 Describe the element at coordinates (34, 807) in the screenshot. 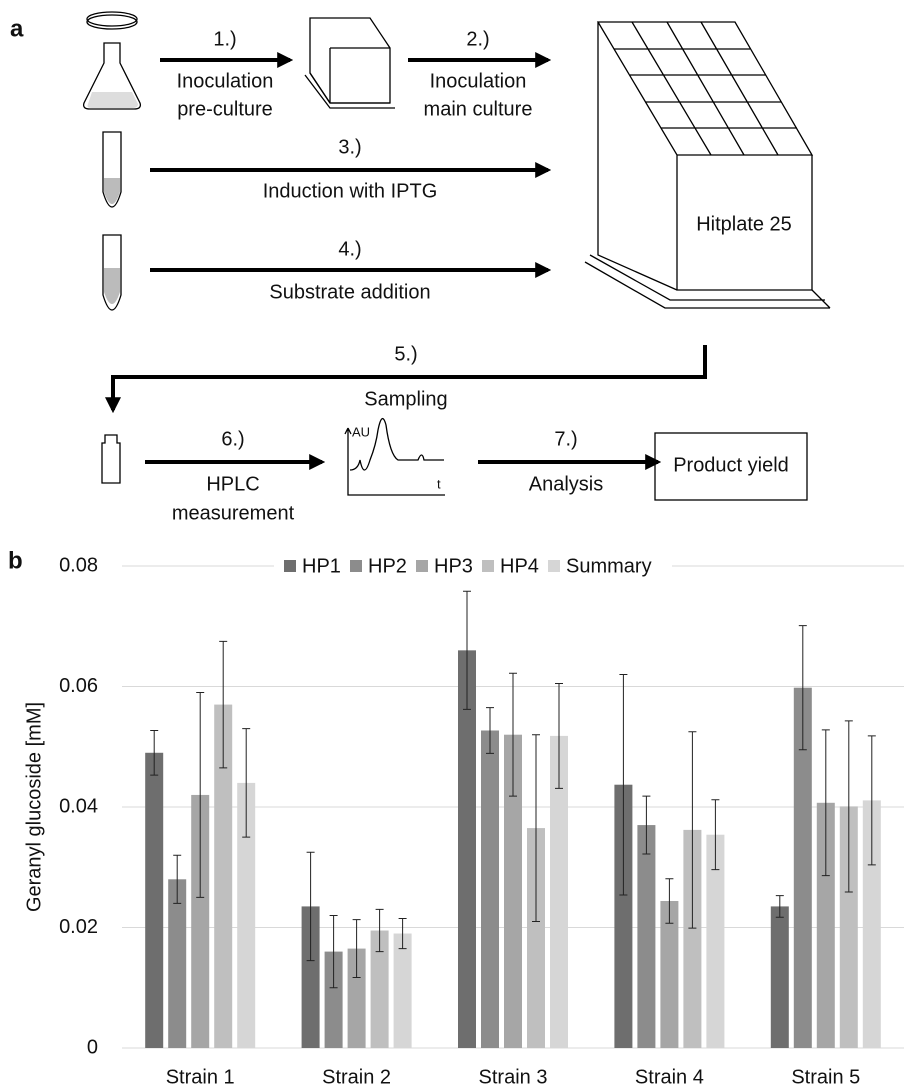

I see `y-axis-label: Geranyl glucoside [mM]` at that location.